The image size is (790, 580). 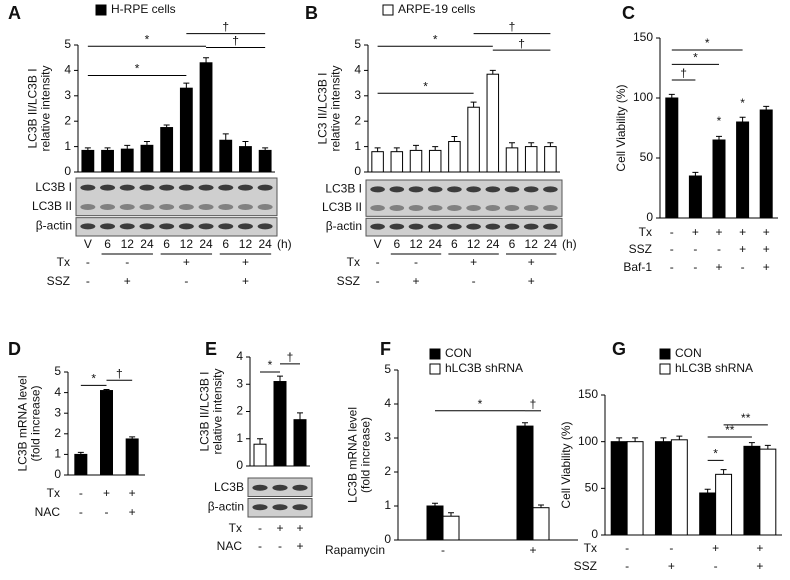 I want to click on y-tick-label: 3, so click(x=239, y=383).